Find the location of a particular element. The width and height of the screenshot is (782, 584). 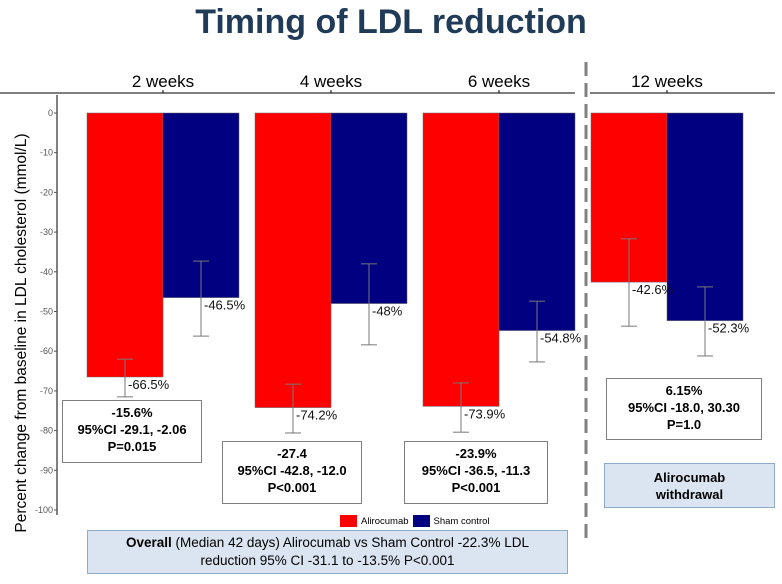

stat-box-12-weeks: 6.15% 95%CI -18.0, 30.30 P=1.0 is located at coordinates (684, 409).